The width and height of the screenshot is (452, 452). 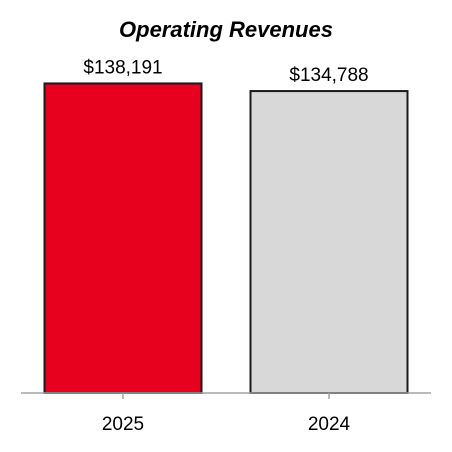 What do you see at coordinates (226, 29) in the screenshot?
I see `chart-title: Operating Revenues` at bounding box center [226, 29].